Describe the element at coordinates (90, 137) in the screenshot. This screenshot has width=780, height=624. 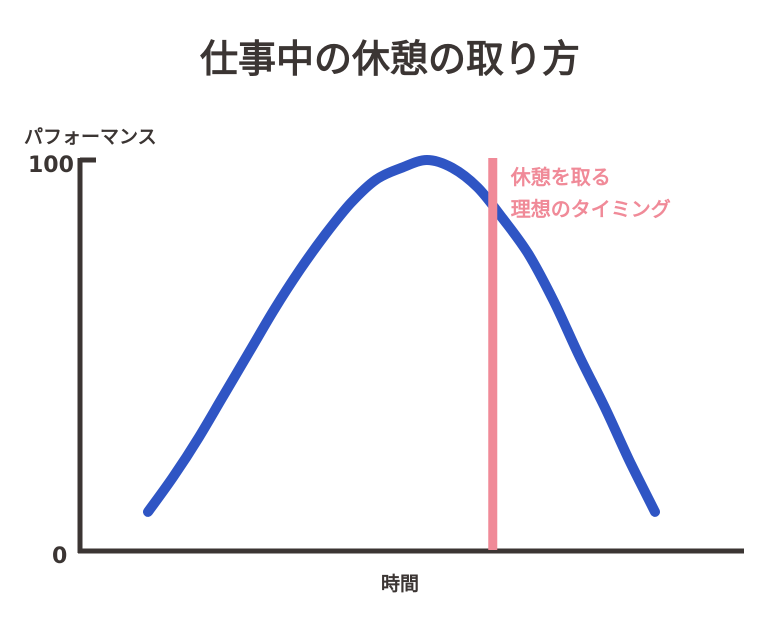
I see `y-axis-label: パフォーマンス` at that location.